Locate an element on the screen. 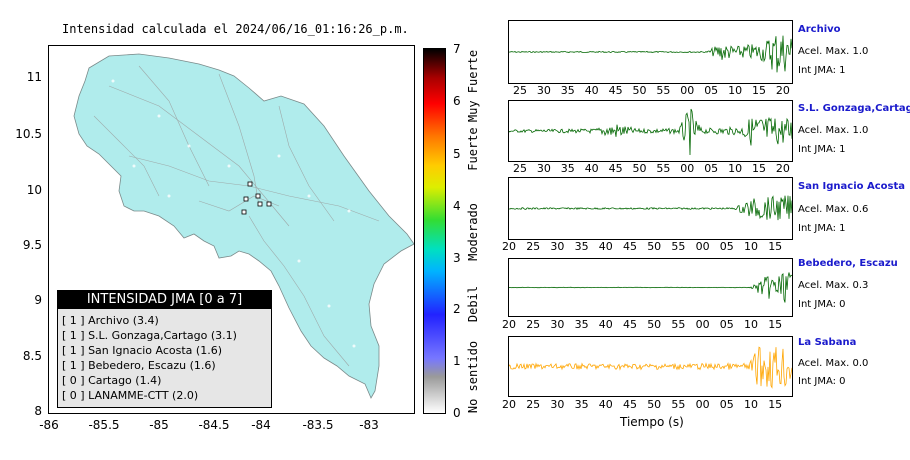 The height and width of the screenshot is (460, 910). station-name: S.L. Gonzaga,Cartago is located at coordinates (854, 108).